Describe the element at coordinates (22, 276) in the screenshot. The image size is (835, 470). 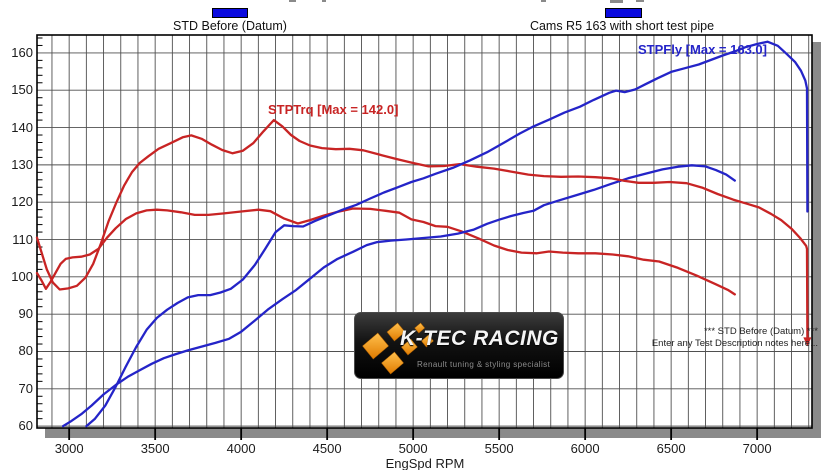
I see `y-tick-100: 100` at that location.